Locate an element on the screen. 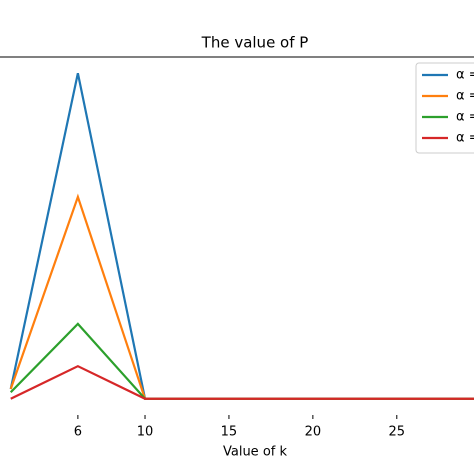 This screenshot has height=474, width=474. x-tick-label: 25 is located at coordinates (397, 432).